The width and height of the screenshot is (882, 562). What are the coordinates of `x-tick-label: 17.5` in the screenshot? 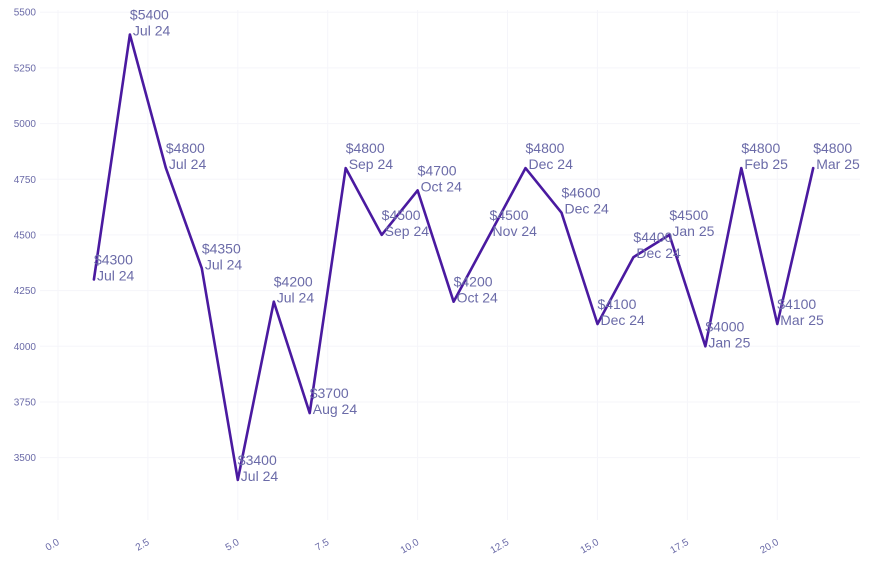 It's located at (680, 546).